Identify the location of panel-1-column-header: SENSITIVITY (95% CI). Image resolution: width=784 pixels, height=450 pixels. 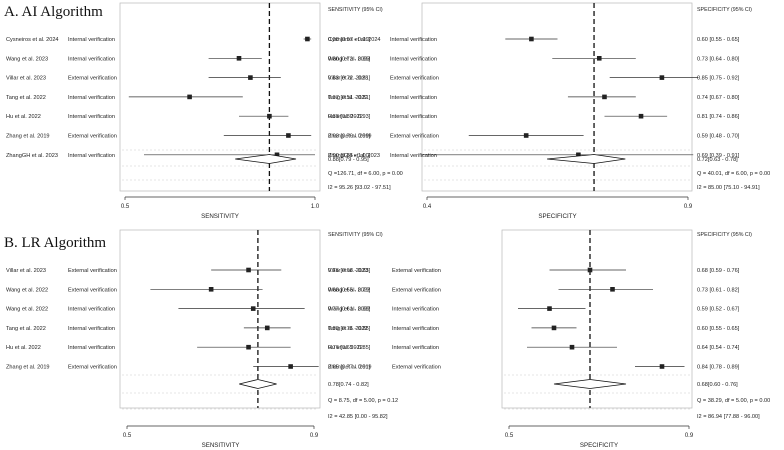
(355, 10).